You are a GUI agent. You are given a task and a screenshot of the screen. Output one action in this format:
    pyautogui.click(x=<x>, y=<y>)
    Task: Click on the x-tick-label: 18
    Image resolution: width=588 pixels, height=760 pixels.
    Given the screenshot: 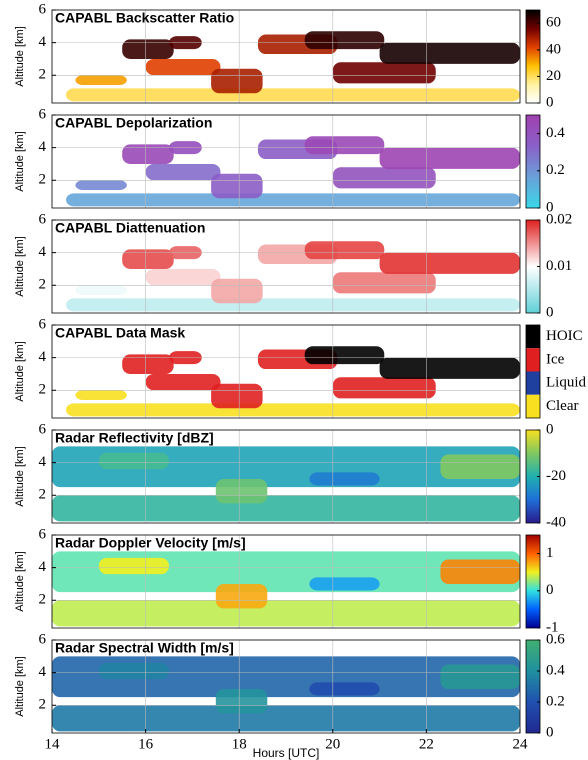 What is the action you would take?
    pyautogui.click(x=239, y=744)
    